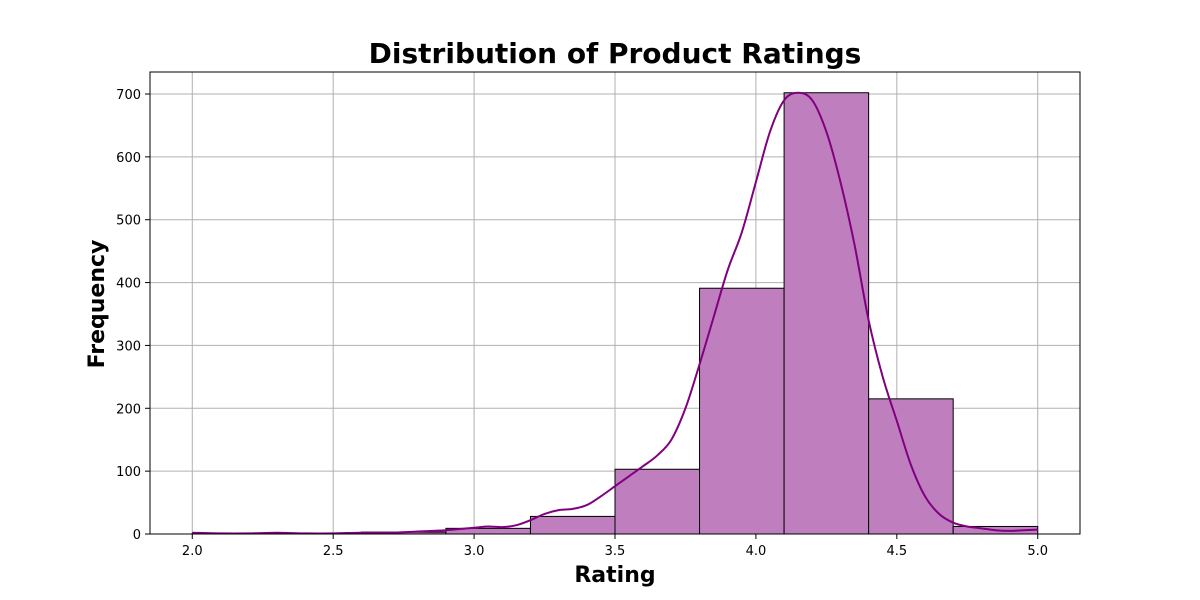  What do you see at coordinates (474, 551) in the screenshot?
I see `x-tick-label: 3.0` at bounding box center [474, 551].